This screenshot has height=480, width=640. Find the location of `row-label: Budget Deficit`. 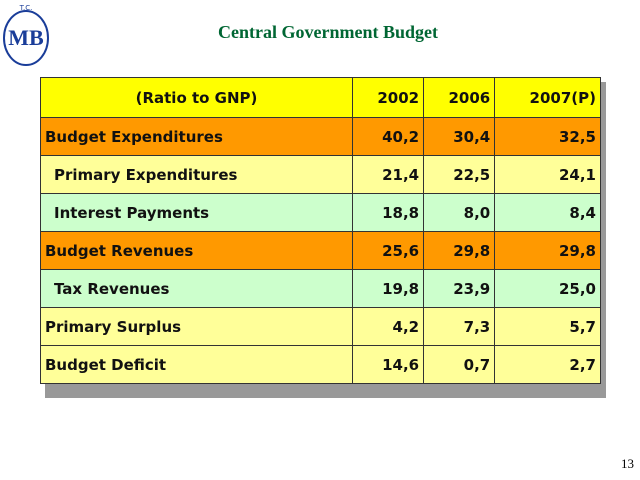

row-label: Budget Deficit is located at coordinates (196, 364).